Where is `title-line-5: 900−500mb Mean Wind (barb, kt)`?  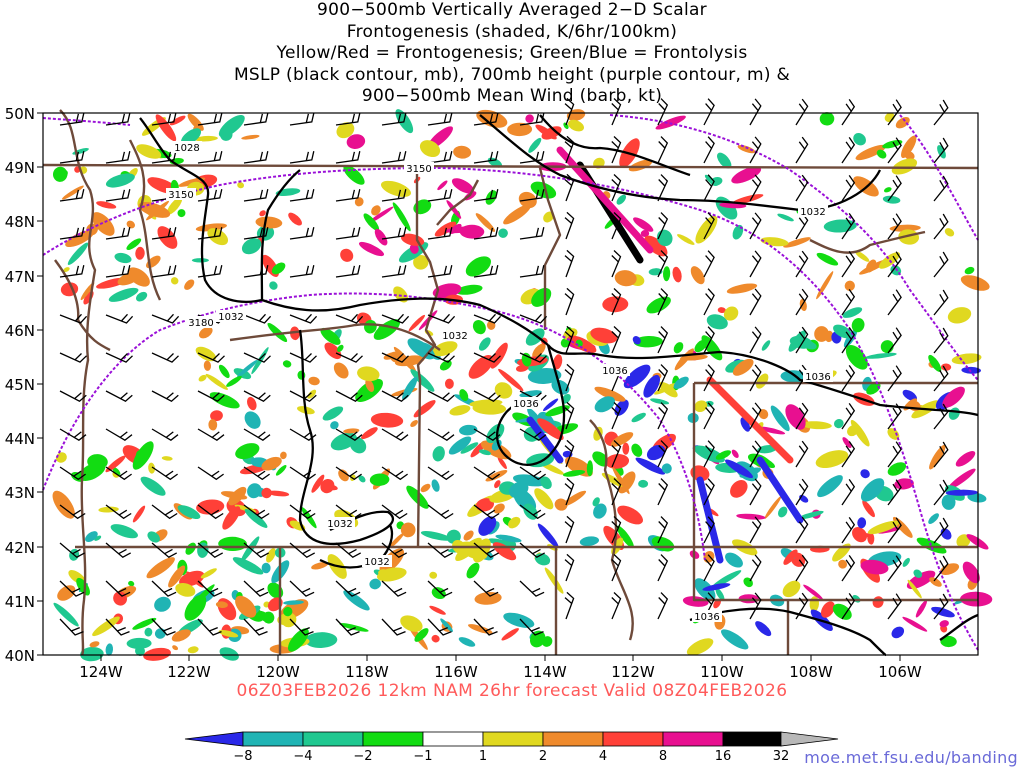 title-line-5: 900−500mb Mean Wind (barb, kt) is located at coordinates (512, 96).